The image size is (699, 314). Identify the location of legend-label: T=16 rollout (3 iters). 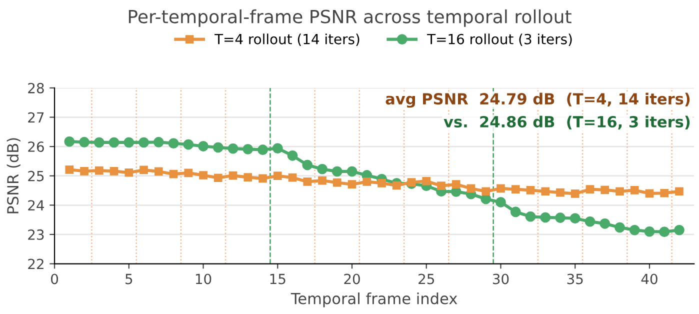
(499, 40).